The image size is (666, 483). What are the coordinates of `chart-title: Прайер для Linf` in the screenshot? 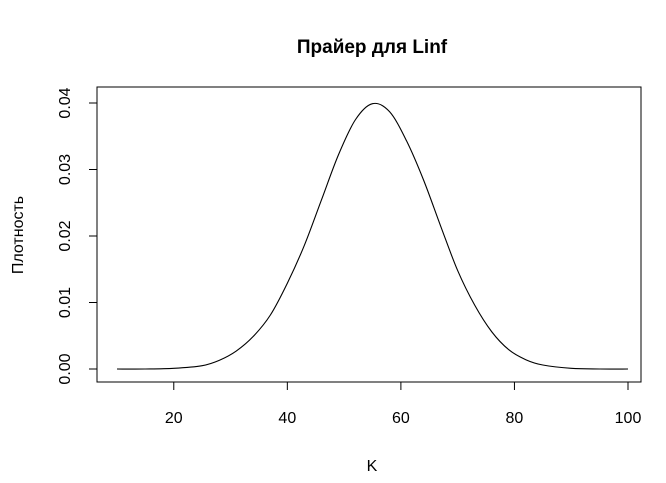 It's located at (372, 47).